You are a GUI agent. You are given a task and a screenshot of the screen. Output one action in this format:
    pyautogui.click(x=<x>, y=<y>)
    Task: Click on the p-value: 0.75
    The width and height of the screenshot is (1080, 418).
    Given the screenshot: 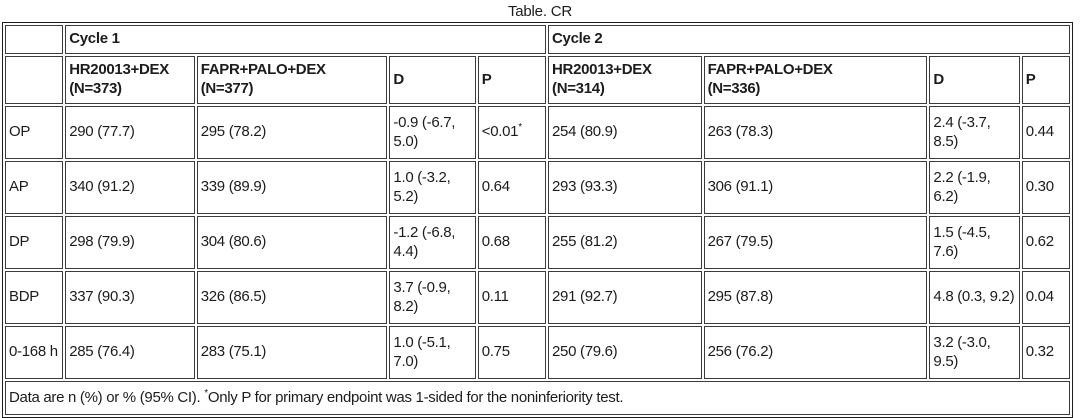 What is the action you would take?
    pyautogui.click(x=495, y=352)
    